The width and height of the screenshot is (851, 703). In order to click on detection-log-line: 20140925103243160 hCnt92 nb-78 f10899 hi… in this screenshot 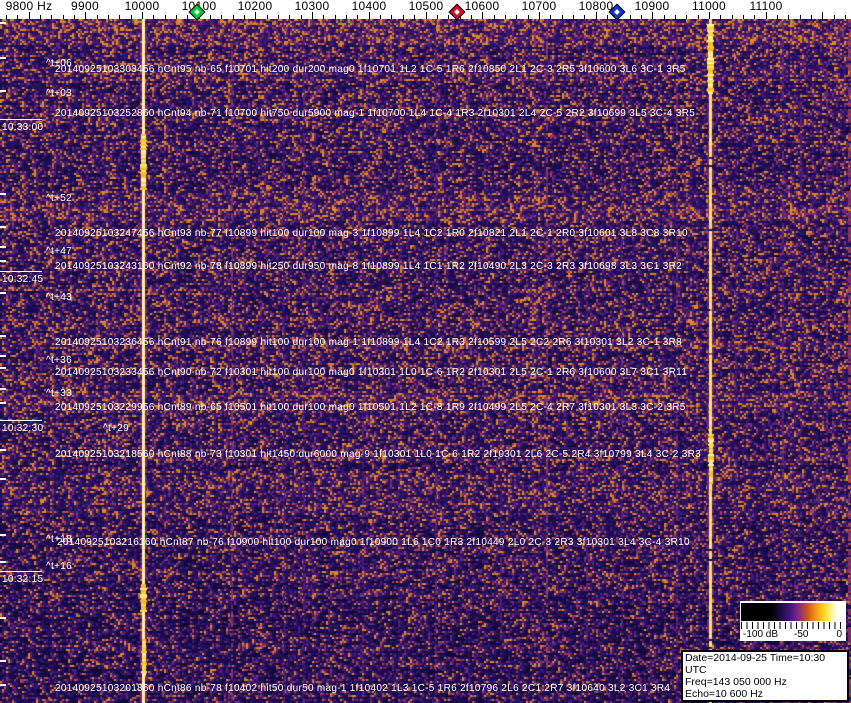, I will do `click(368, 266)`.